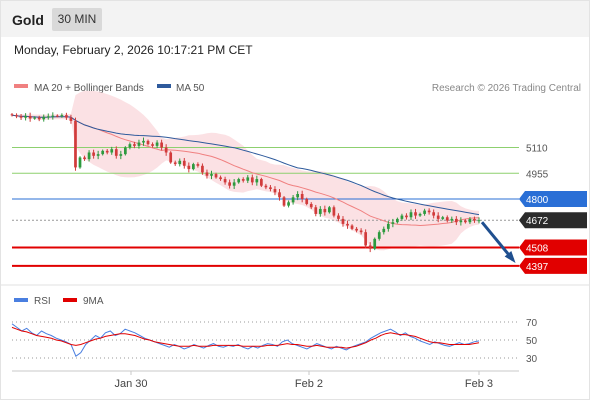  Describe the element at coordinates (42, 301) in the screenshot. I see `rsi-legend-label: RSI` at that location.